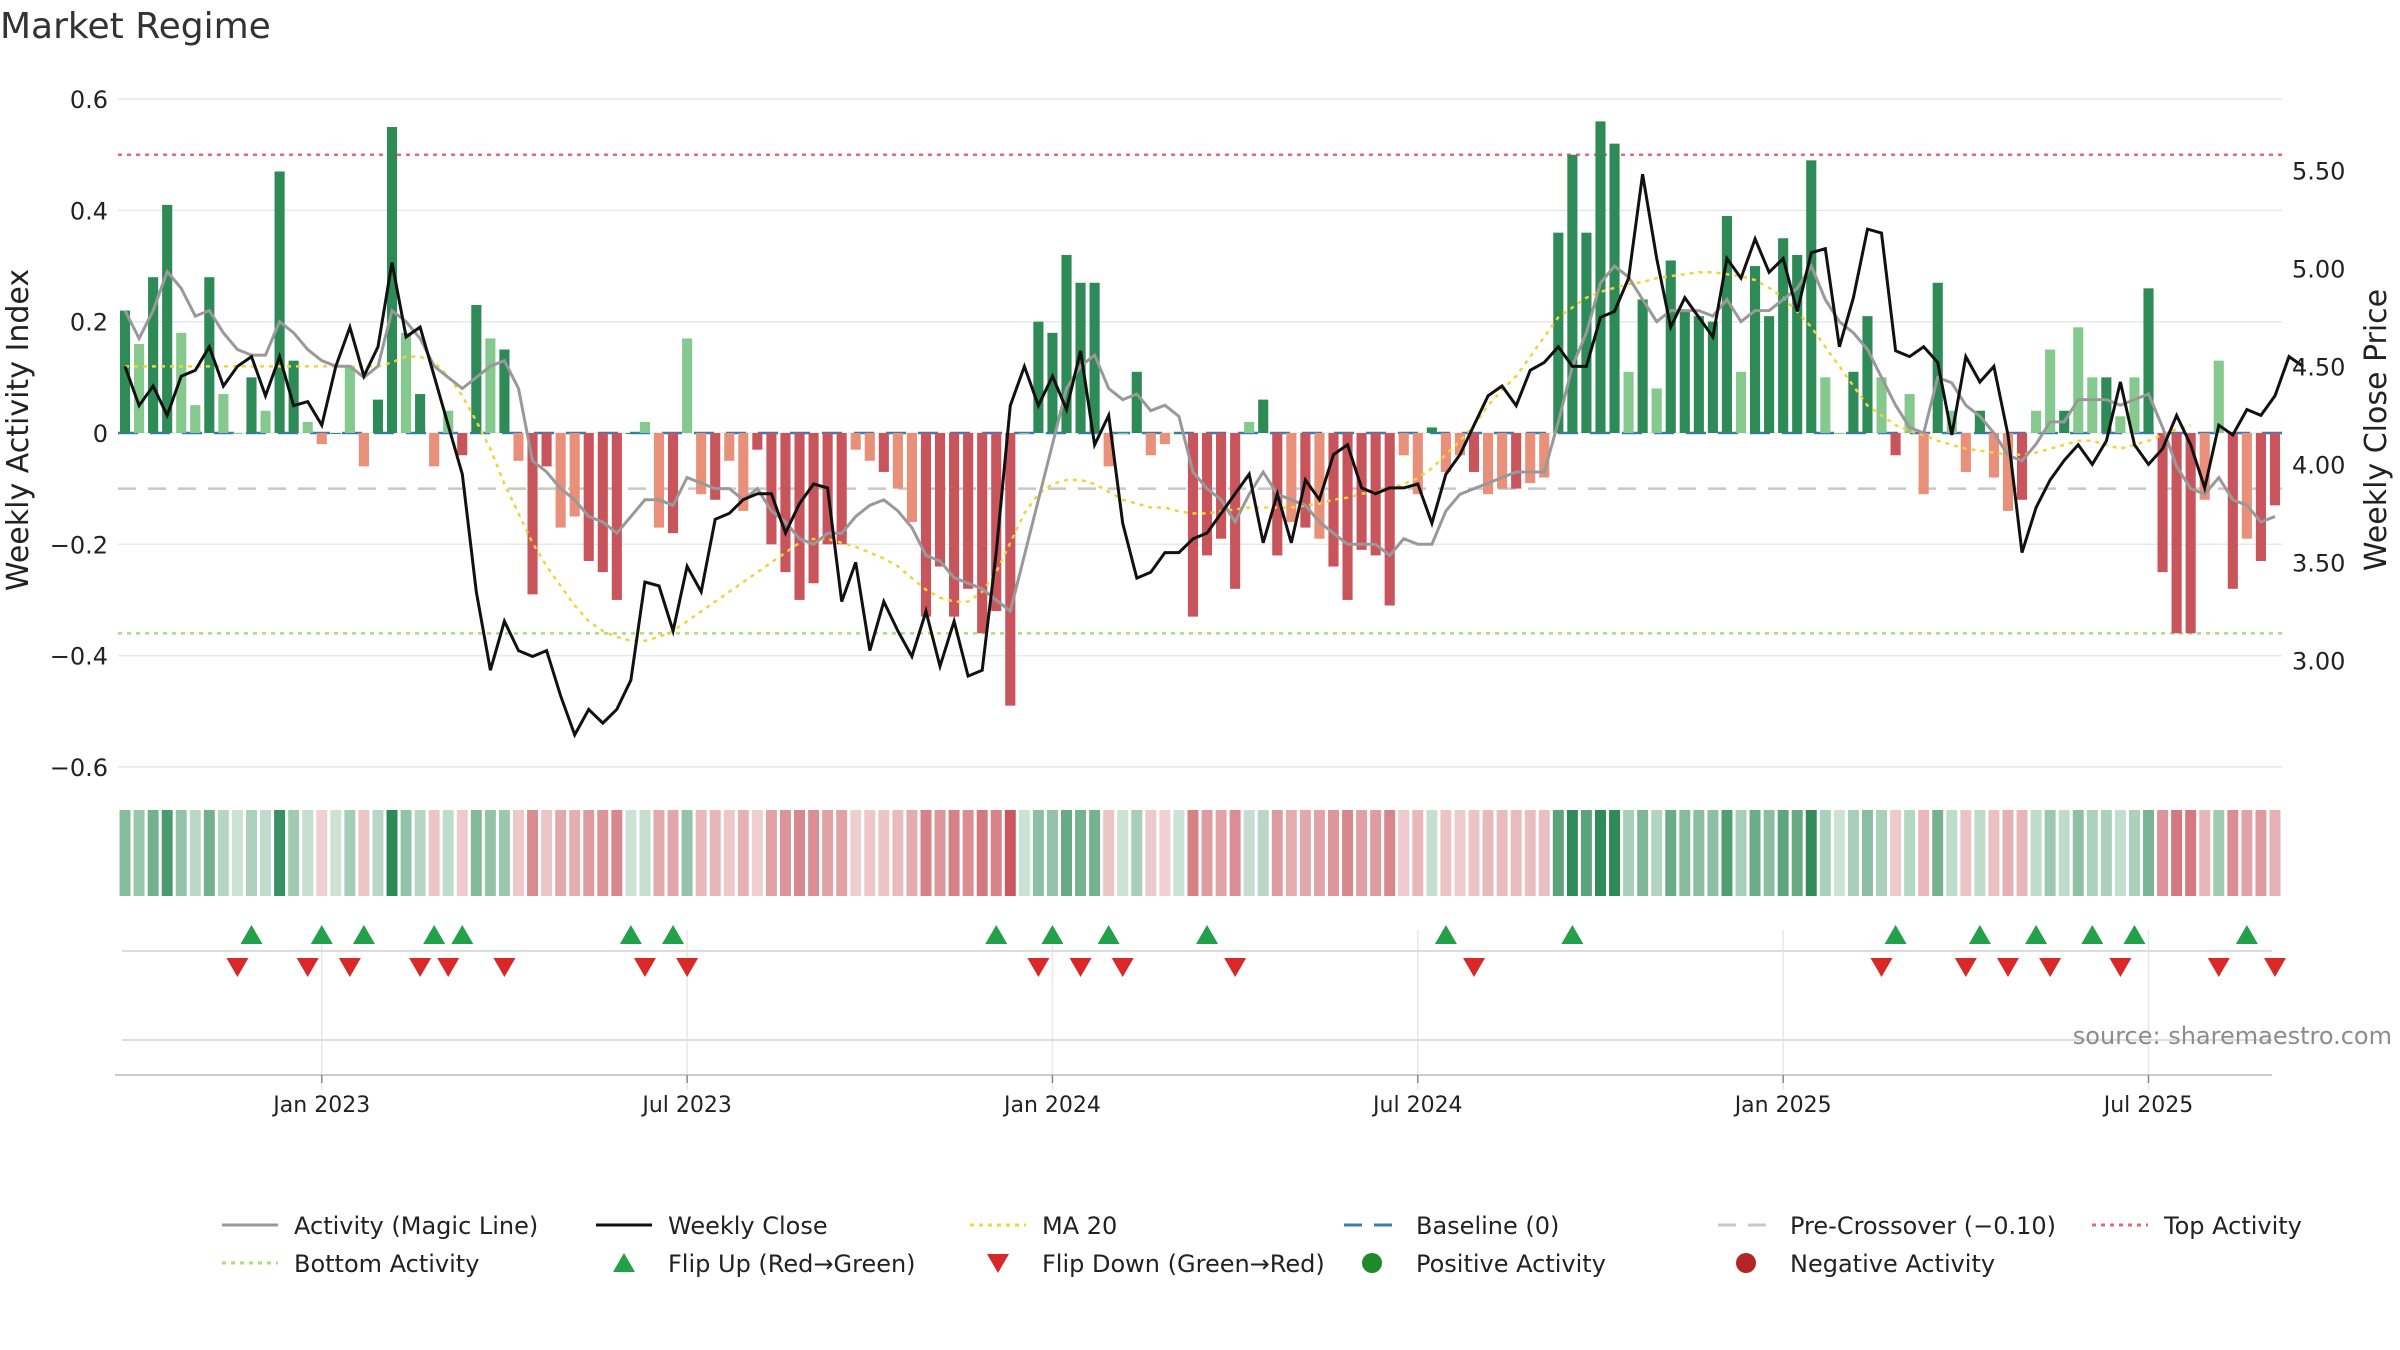 The height and width of the screenshot is (1350, 2400). Describe the element at coordinates (1923, 1226) in the screenshot. I see `legend-label: Pre-Crossover (−0.10)` at that location.